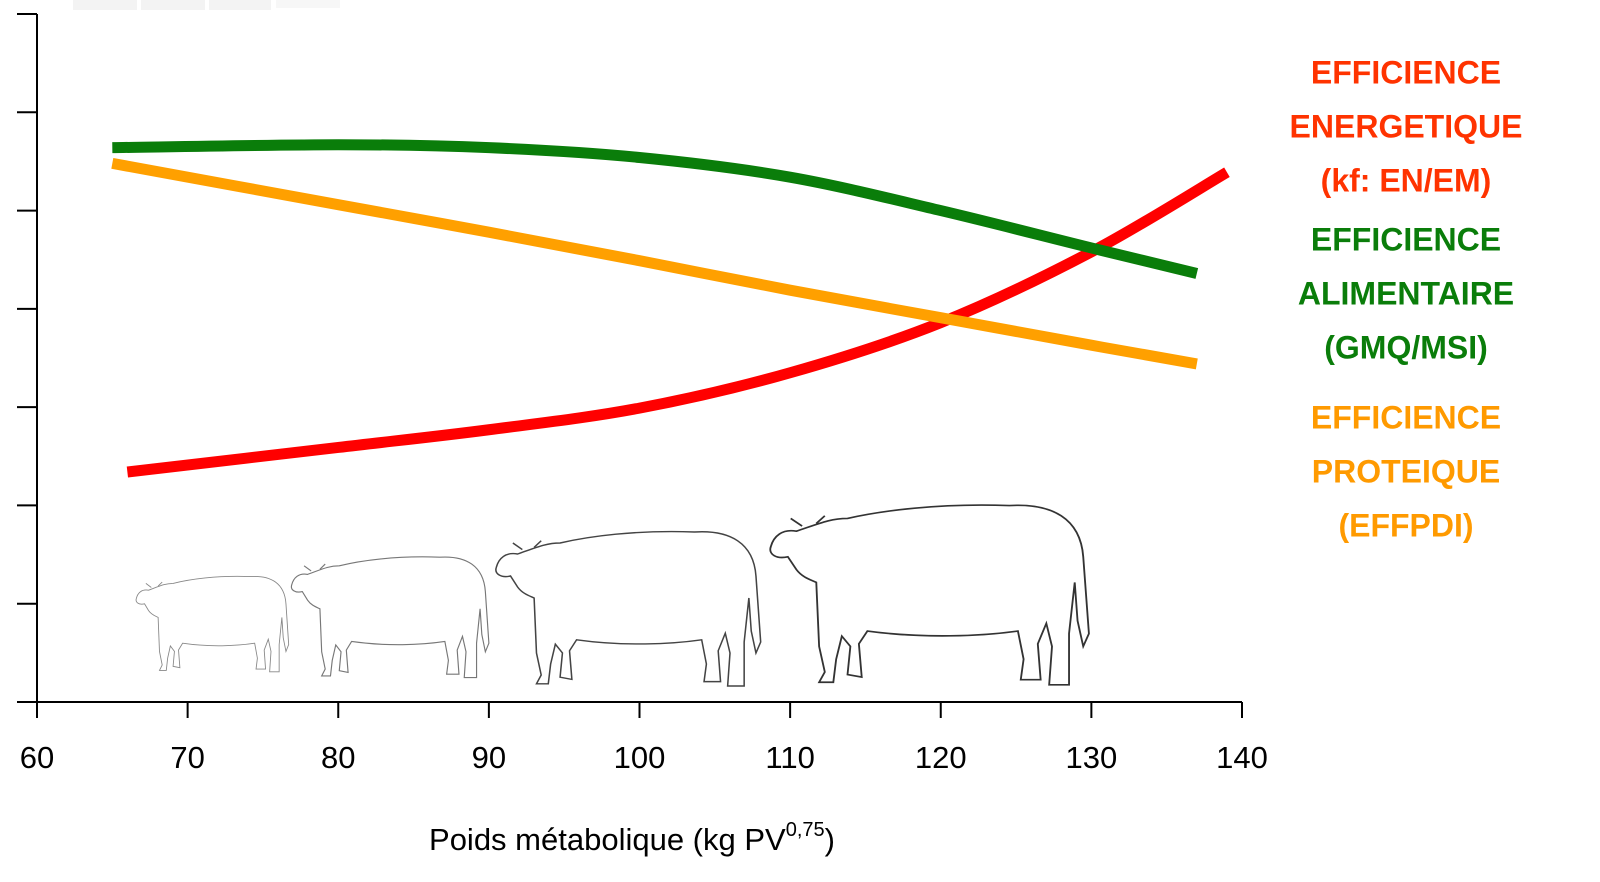 This screenshot has width=1600, height=882. What do you see at coordinates (1405, 525) in the screenshot?
I see `legend-label: (EFFPDI)` at bounding box center [1405, 525].